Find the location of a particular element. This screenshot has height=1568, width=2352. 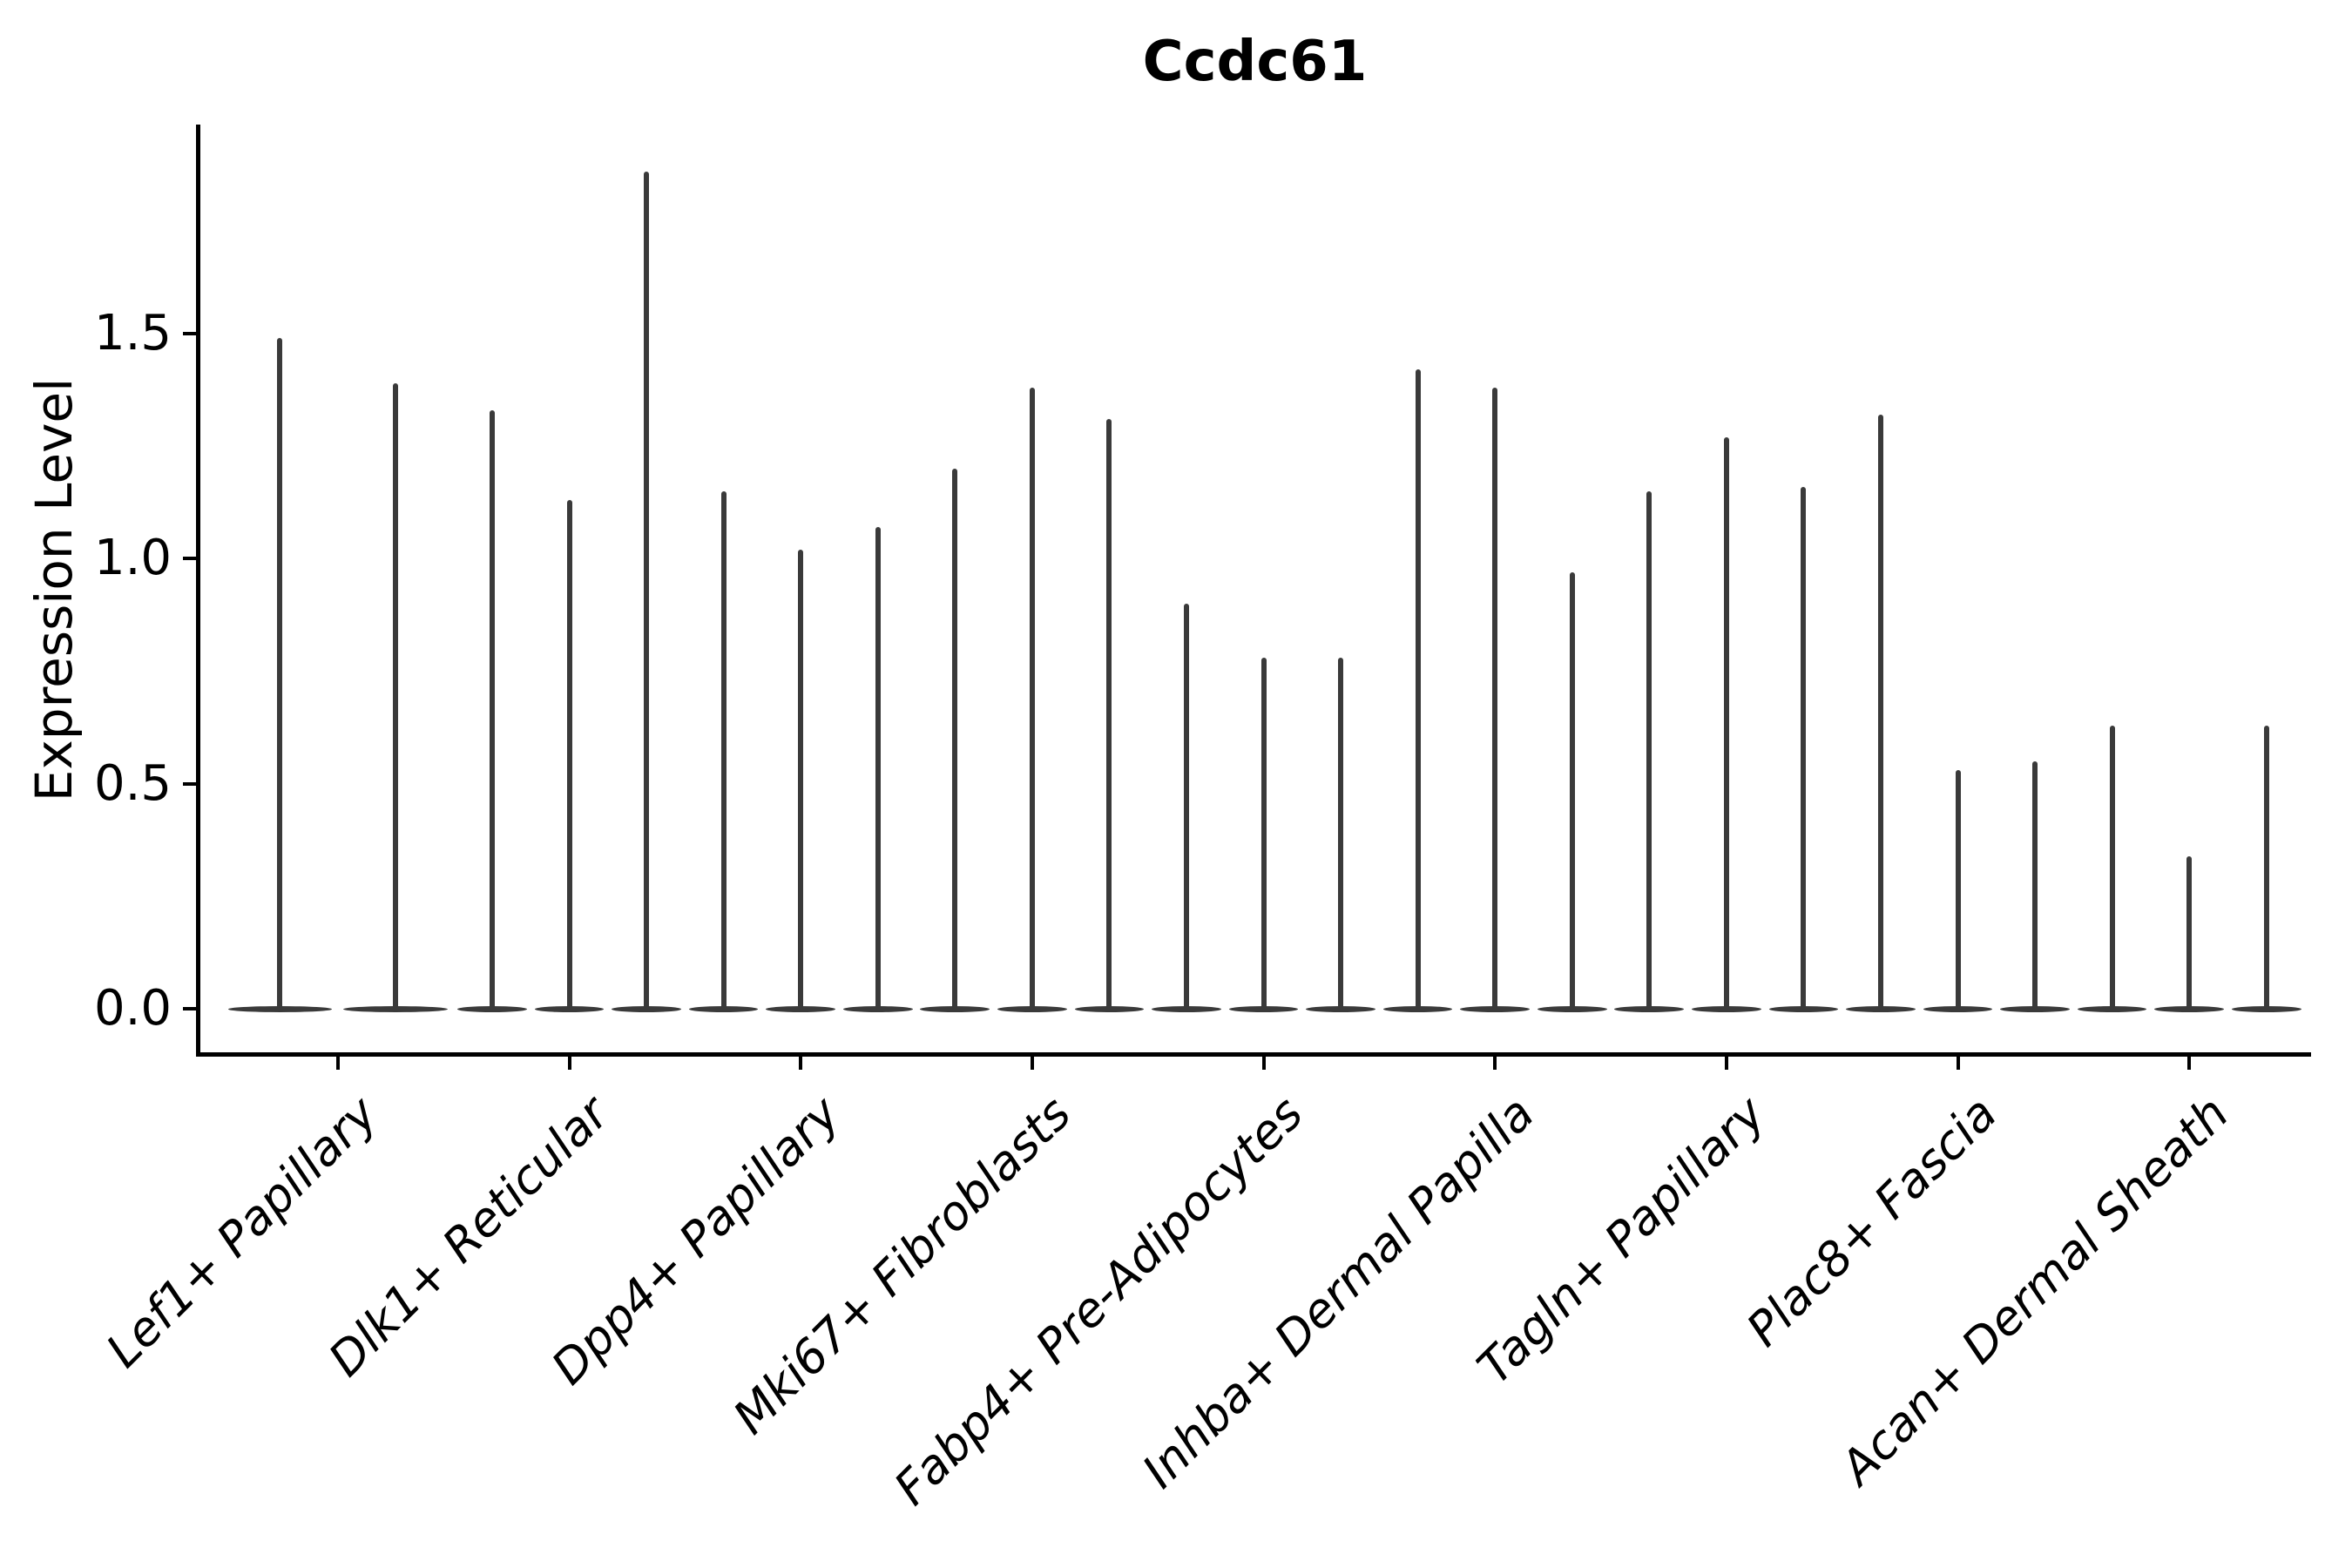

y-tick-label: 0.5 is located at coordinates (132, 783).